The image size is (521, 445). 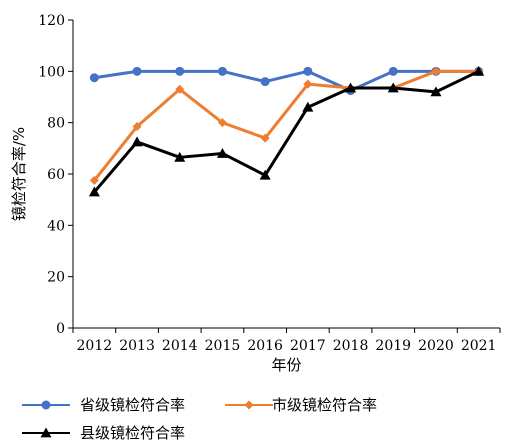 What do you see at coordinates (56, 278) in the screenshot?
I see `y-tick-label: 20` at bounding box center [56, 278].